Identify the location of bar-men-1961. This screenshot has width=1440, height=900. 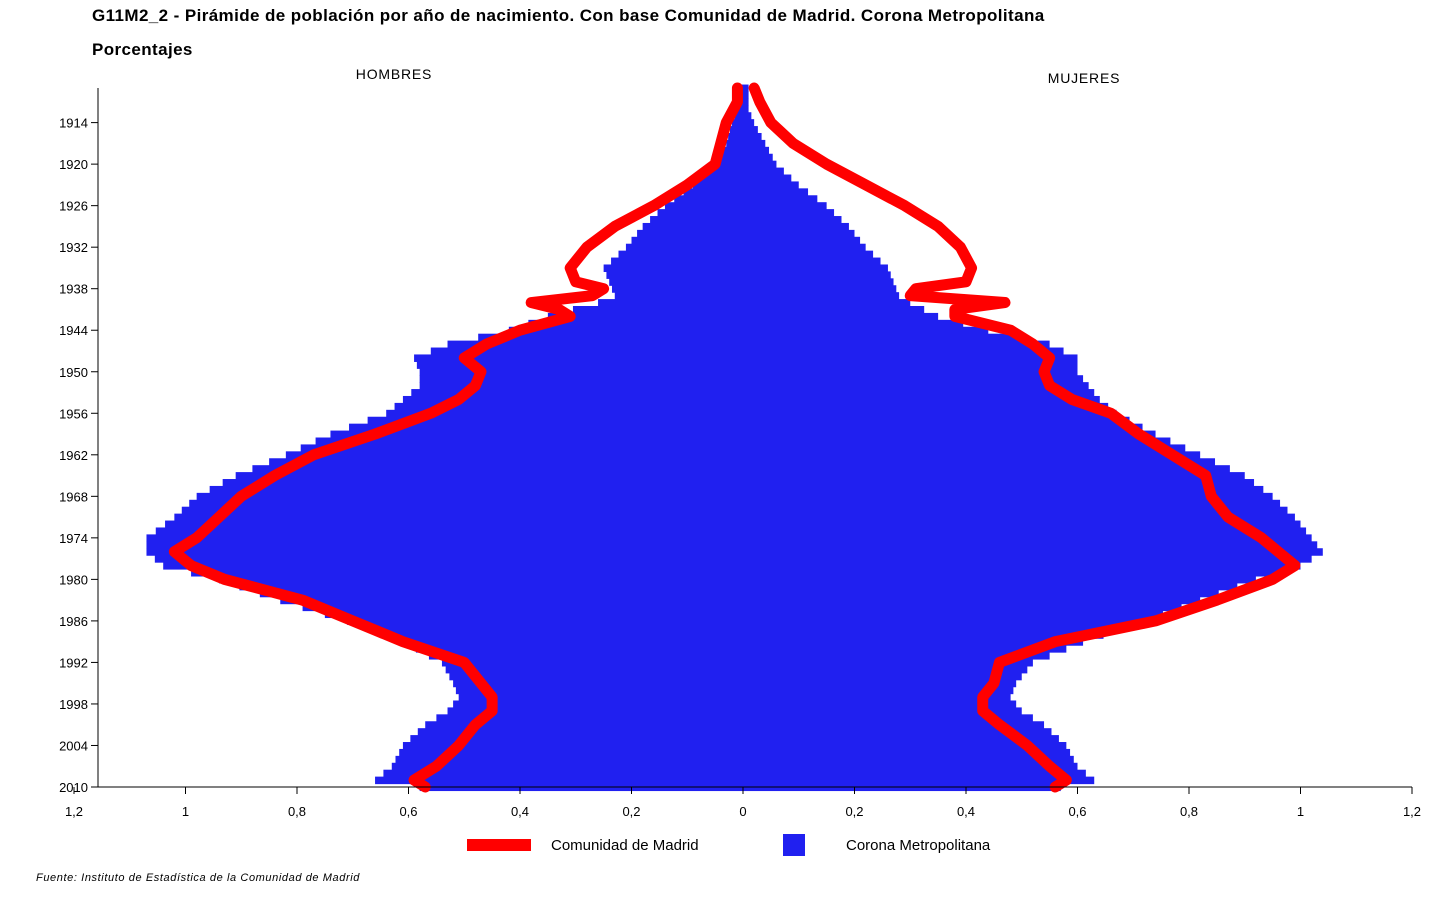
(521, 448).